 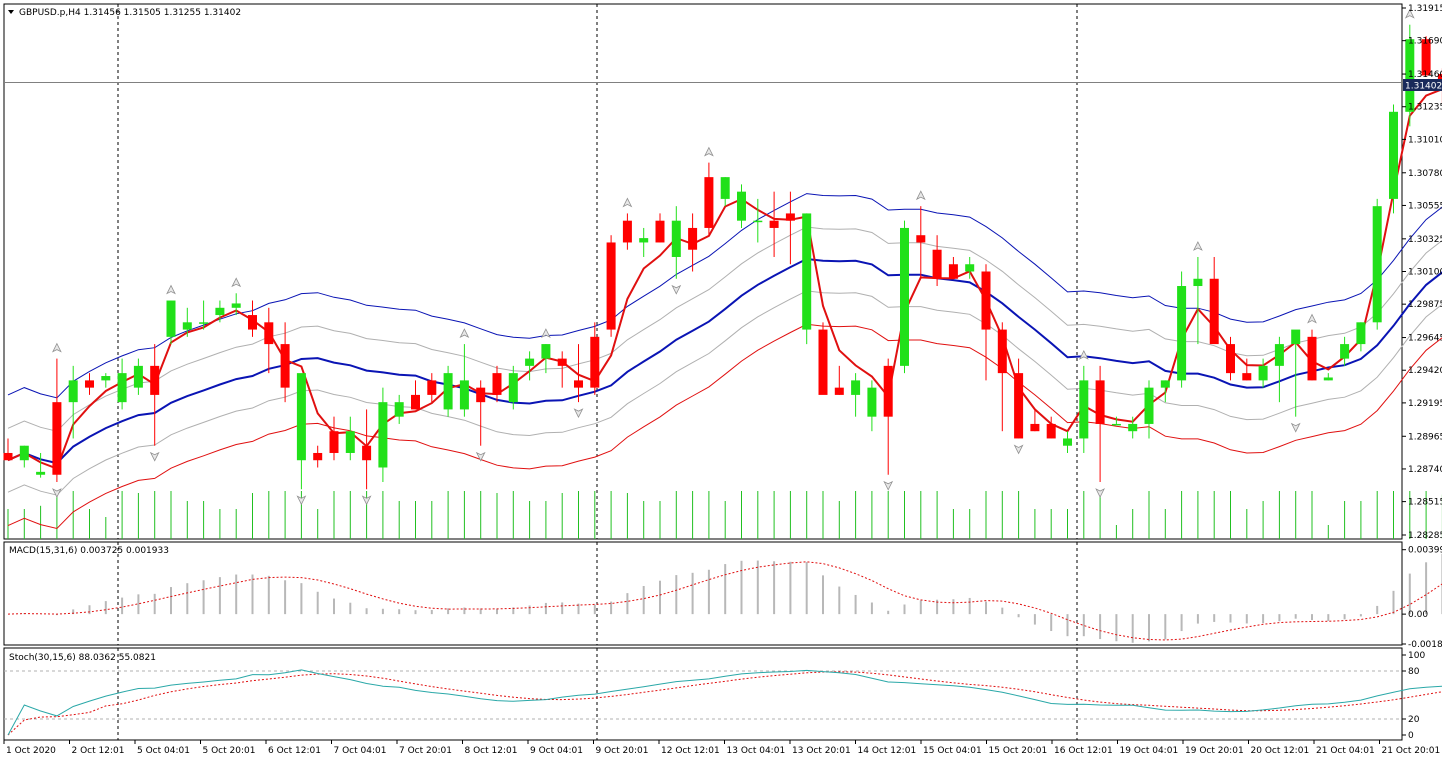 I want to click on price-tick-label: 1.30555, so click(x=1425, y=206).